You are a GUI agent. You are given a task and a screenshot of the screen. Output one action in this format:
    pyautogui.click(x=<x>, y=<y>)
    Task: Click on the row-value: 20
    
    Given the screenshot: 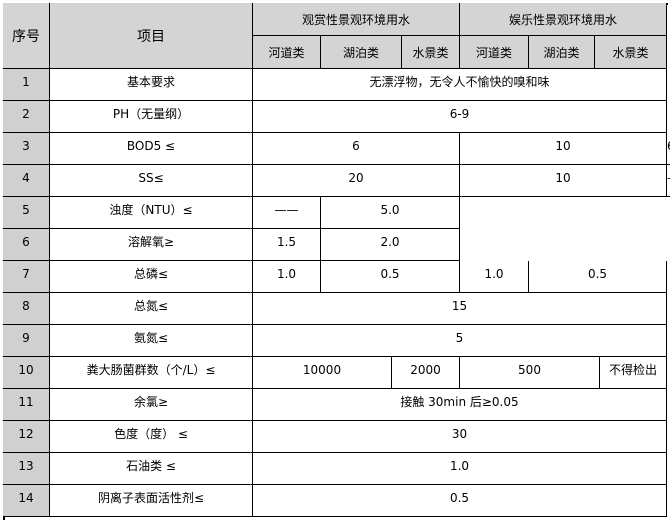 What is the action you would take?
    pyautogui.click(x=356, y=181)
    